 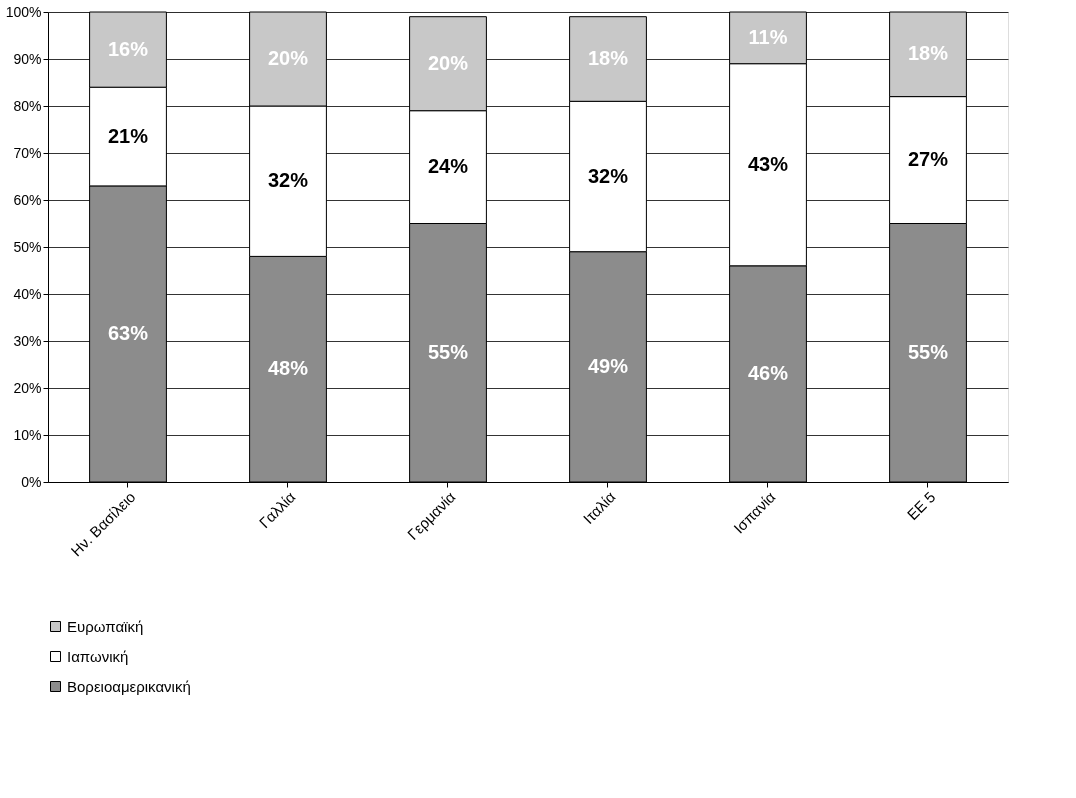 I want to click on y-tick-label: 50%, so click(x=27, y=246).